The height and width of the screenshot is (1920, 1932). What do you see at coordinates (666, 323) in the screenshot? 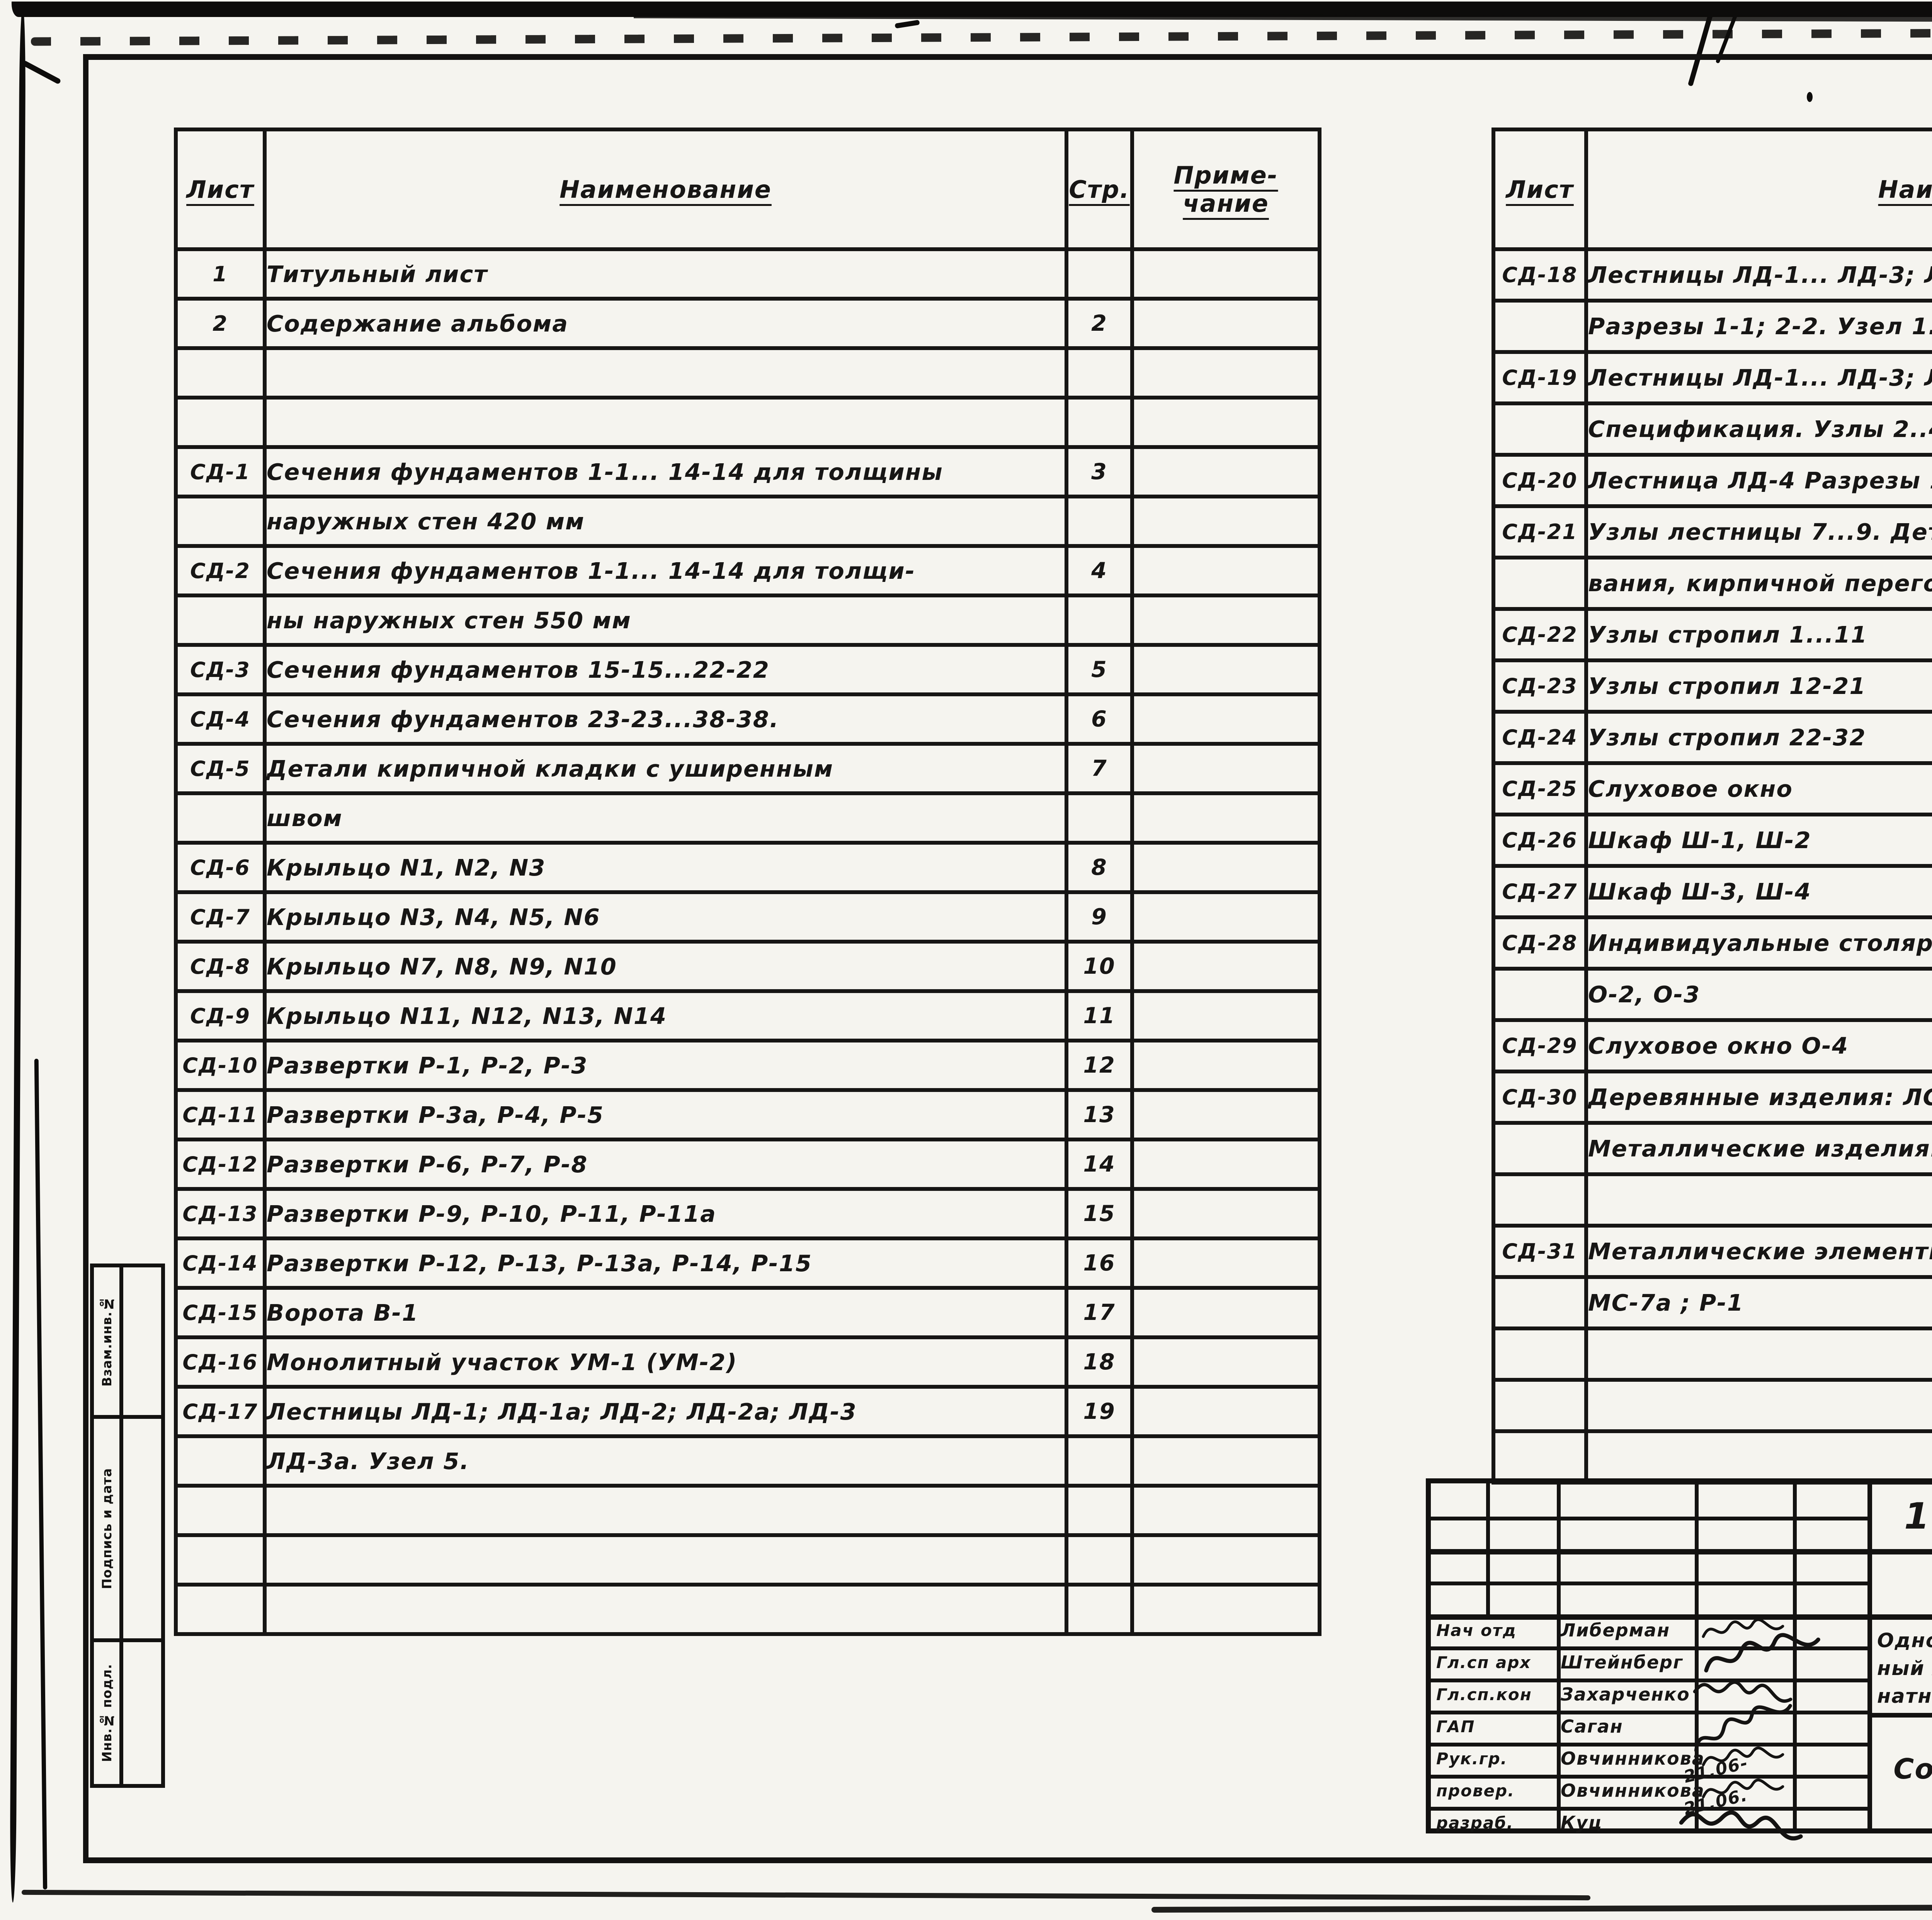
I see `title-cell: Содержание альбома` at bounding box center [666, 323].